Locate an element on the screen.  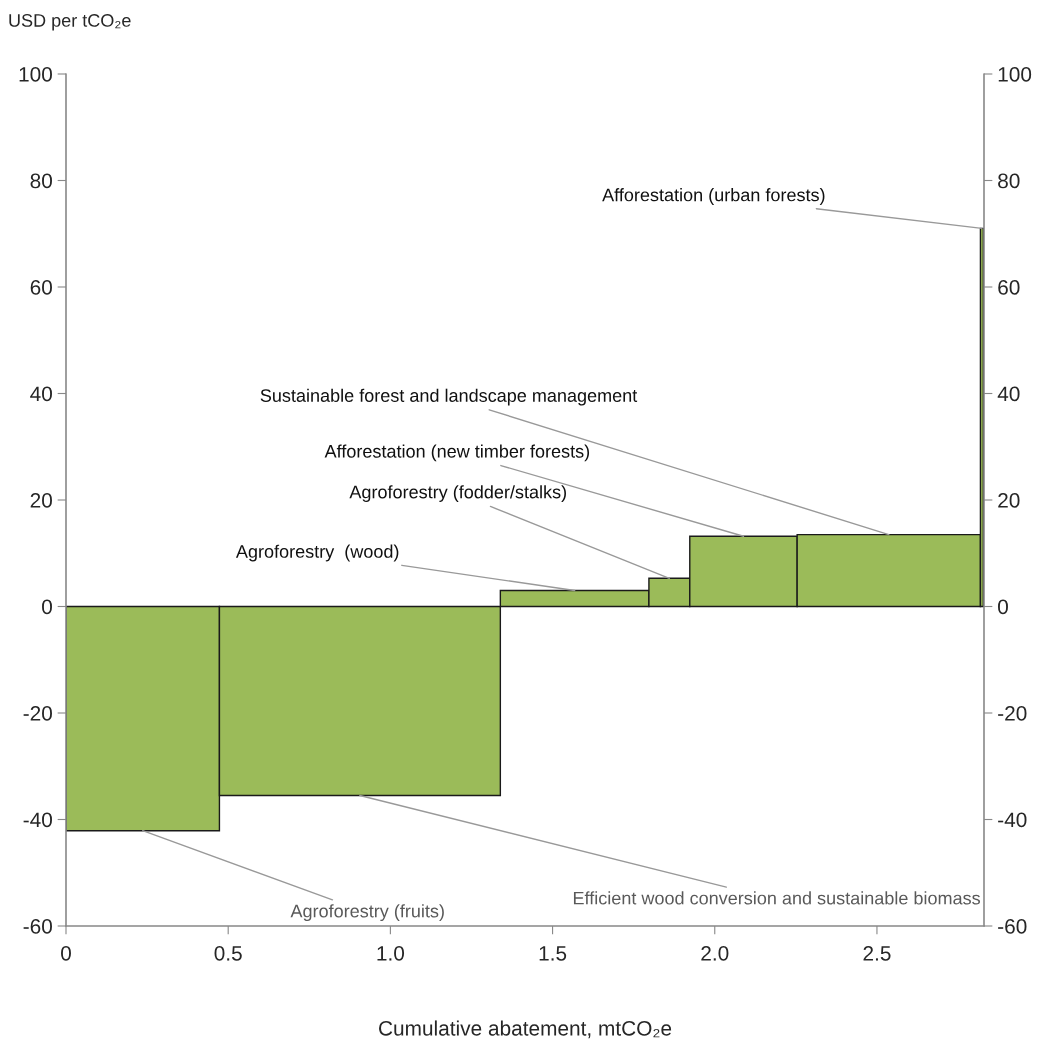
y-tick-label: 20 is located at coordinates (41, 500).